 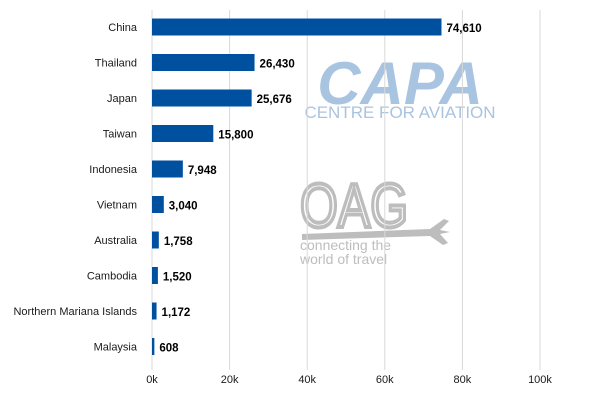 I want to click on category-label: Vietnam, so click(x=117, y=206).